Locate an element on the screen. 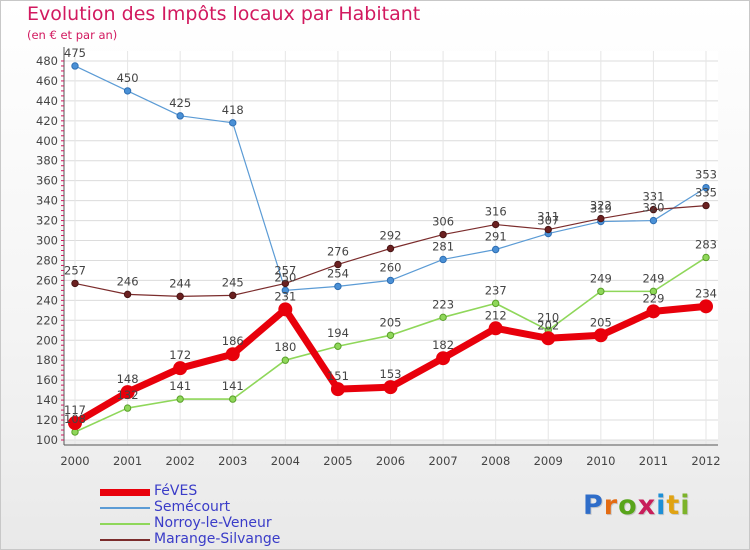  x-tick-label: 2012 is located at coordinates (705, 461).